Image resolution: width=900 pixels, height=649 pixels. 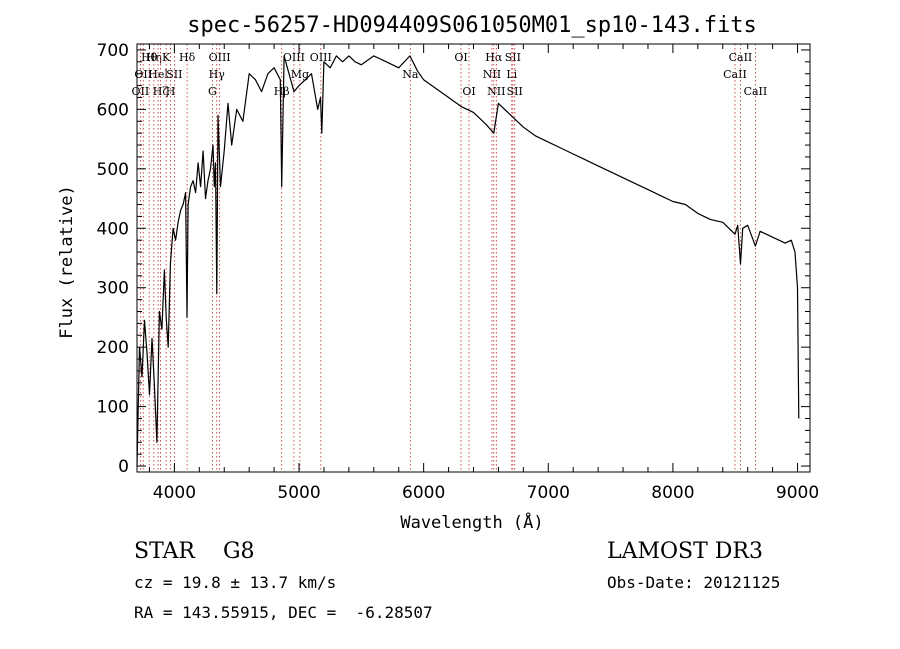 What do you see at coordinates (161, 91) in the screenshot?
I see `line-label: Hζ` at bounding box center [161, 91].